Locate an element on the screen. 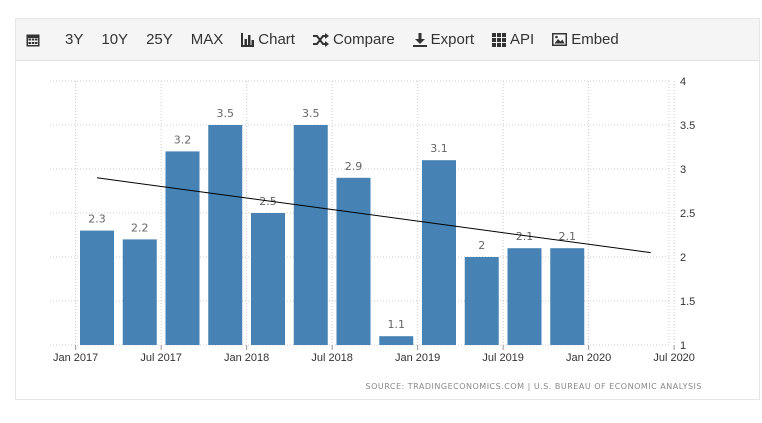 The height and width of the screenshot is (423, 762). data-label: 2 is located at coordinates (481, 245).